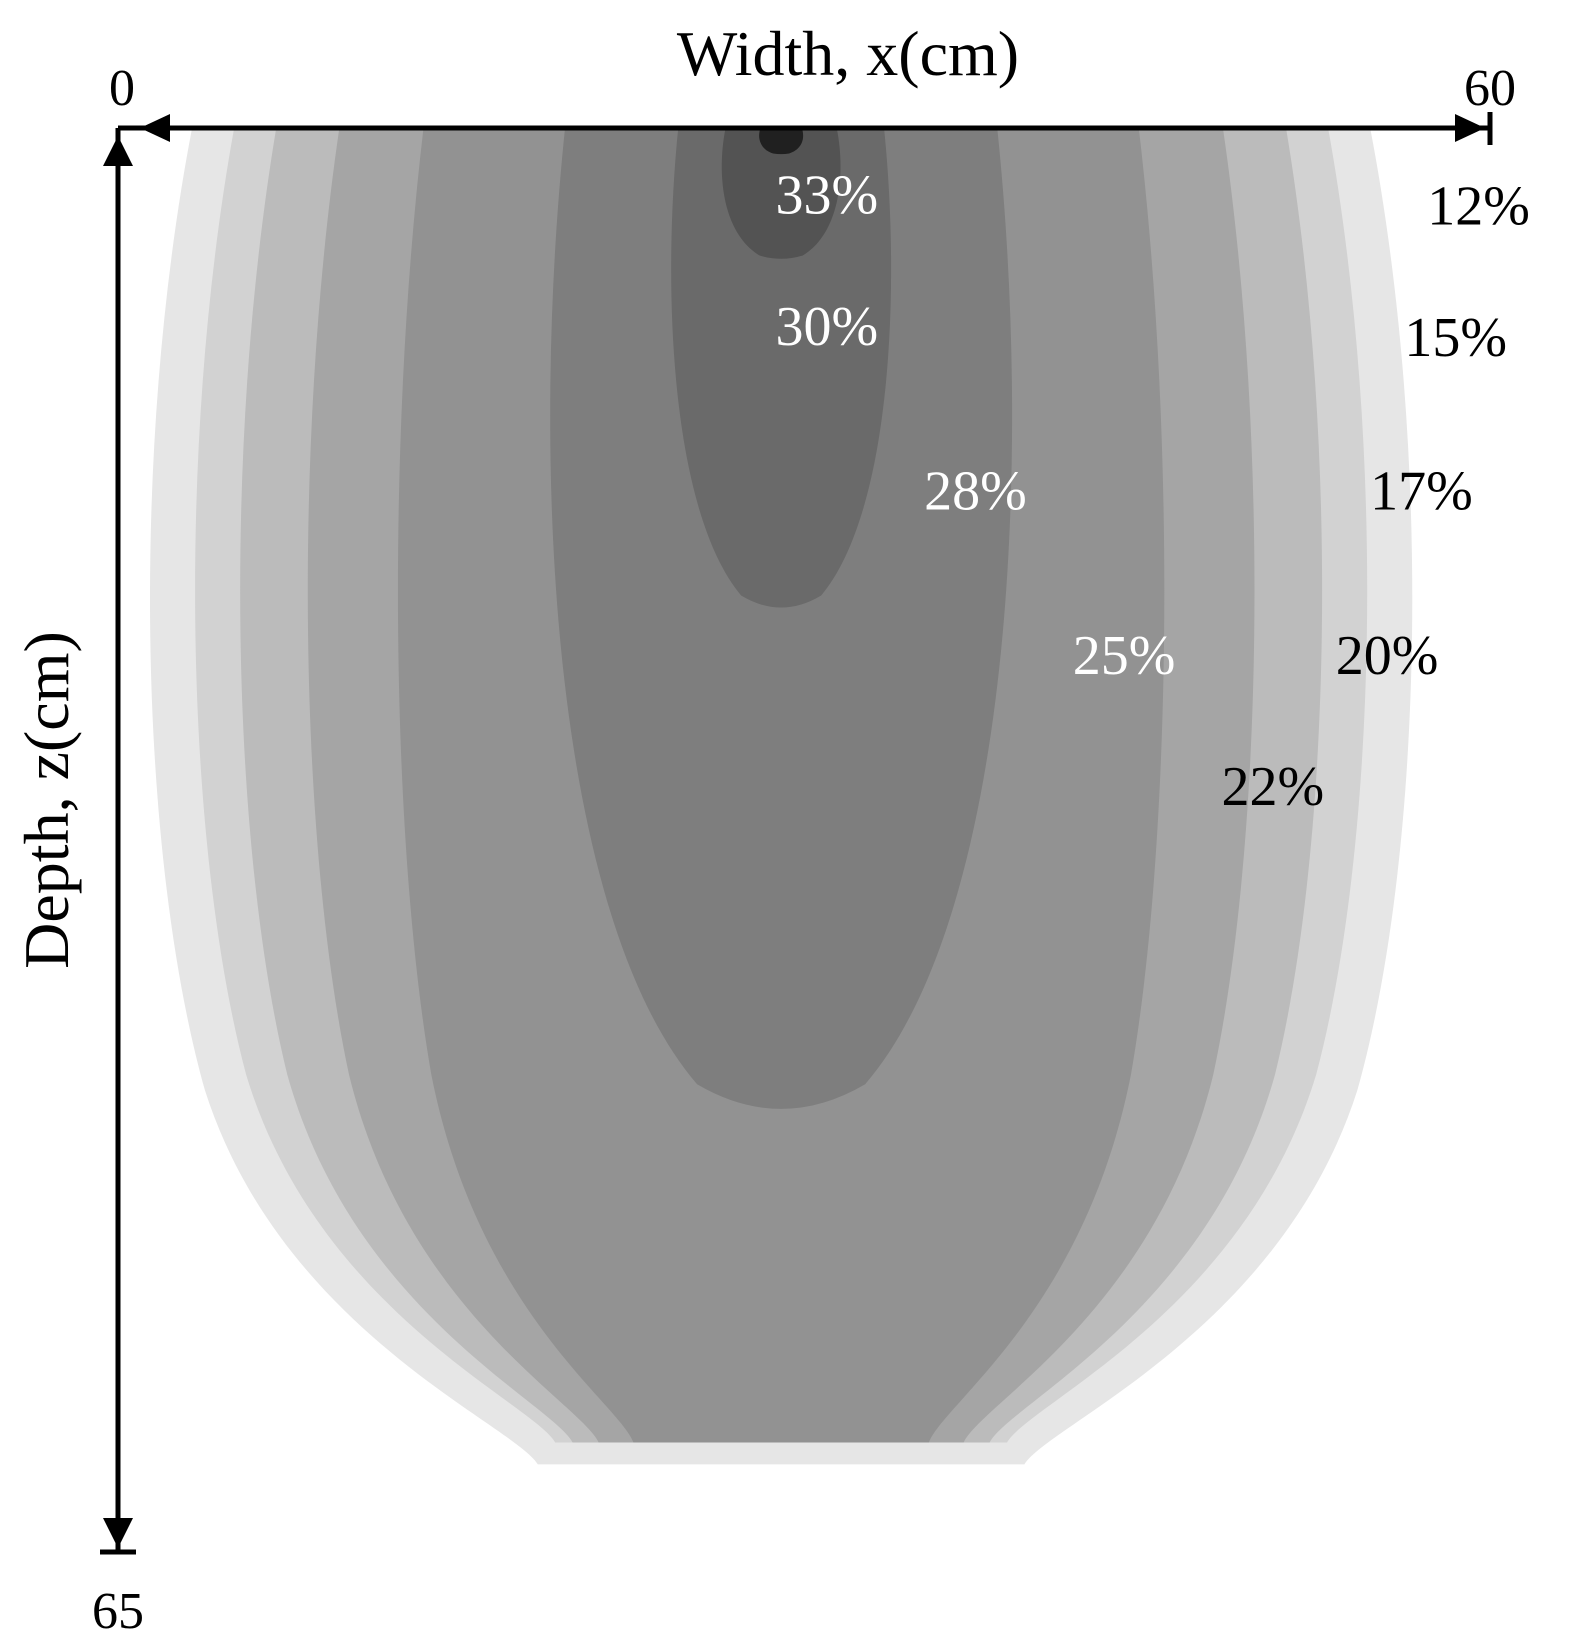  I want to click on x-axis-title: Width, x(cm), so click(848, 53).